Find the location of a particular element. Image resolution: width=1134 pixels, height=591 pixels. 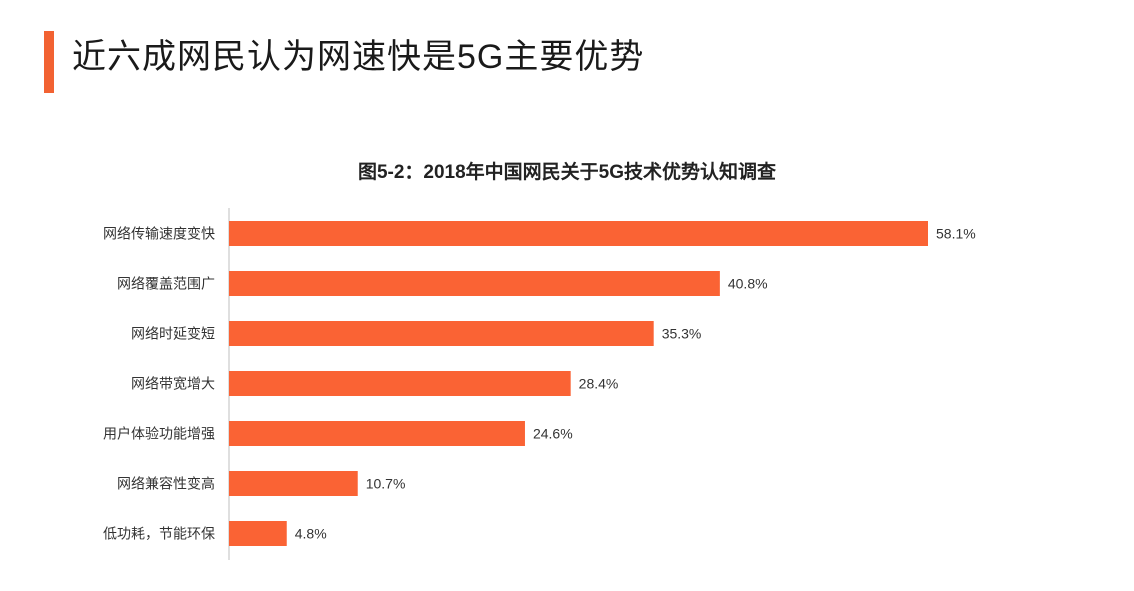

value-label-5: 24.6% is located at coordinates (553, 434).